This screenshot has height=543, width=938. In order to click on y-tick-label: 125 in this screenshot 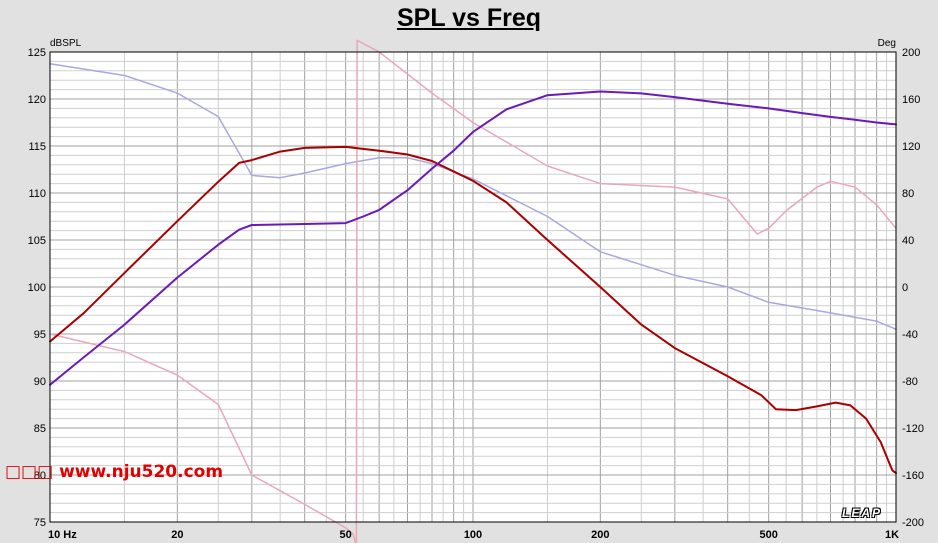, I will do `click(37, 53)`.